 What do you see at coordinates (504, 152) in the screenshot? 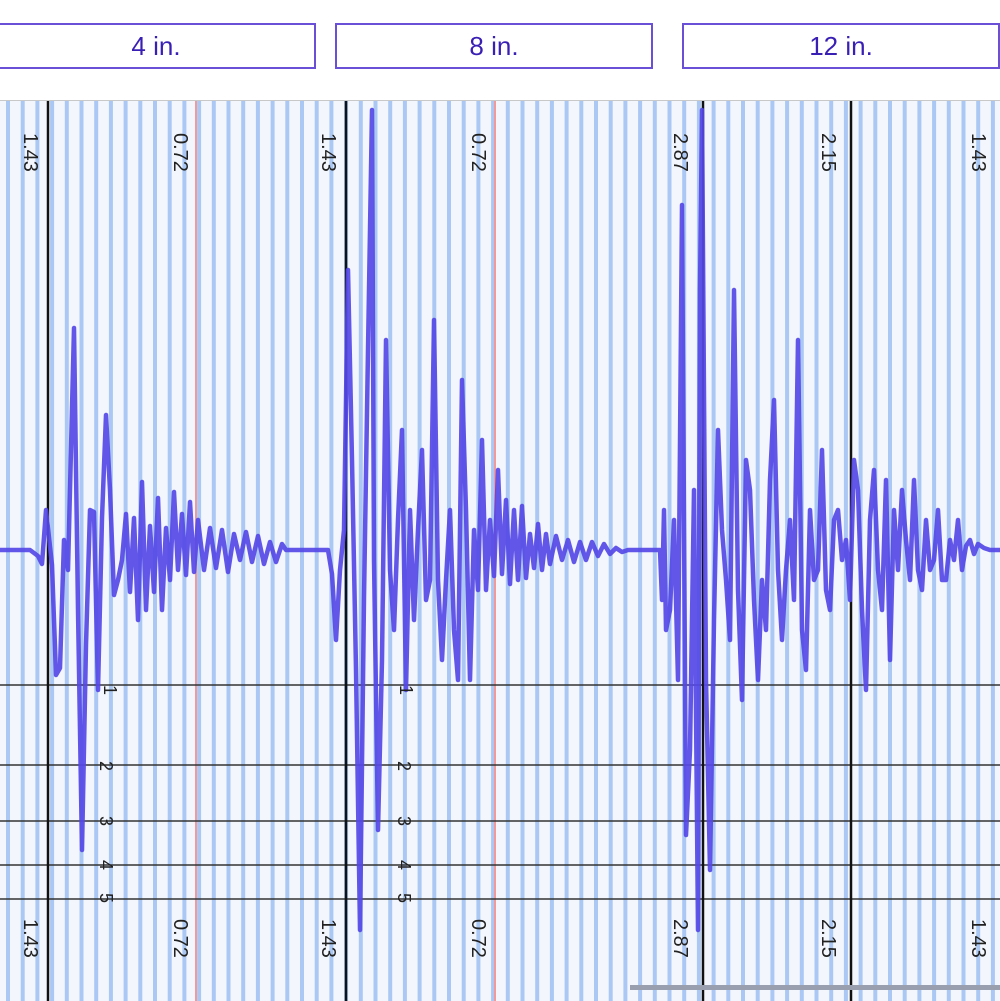
I see `top-scale-labels: 1.43 0.72 1.43 0.72 2.87 2.15 1.43` at bounding box center [504, 152].